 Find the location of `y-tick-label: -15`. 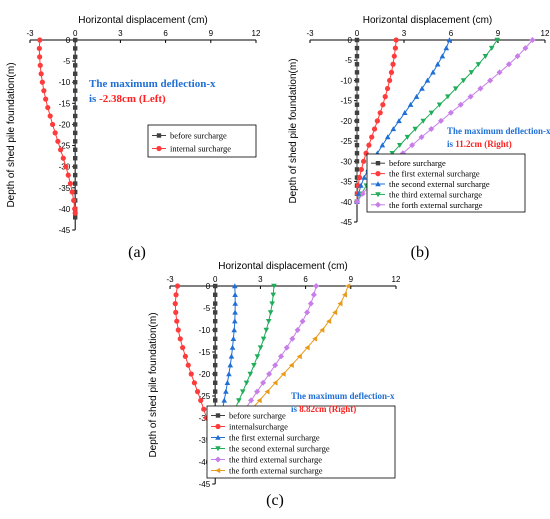

y-tick-label: -15 is located at coordinates (346, 101).